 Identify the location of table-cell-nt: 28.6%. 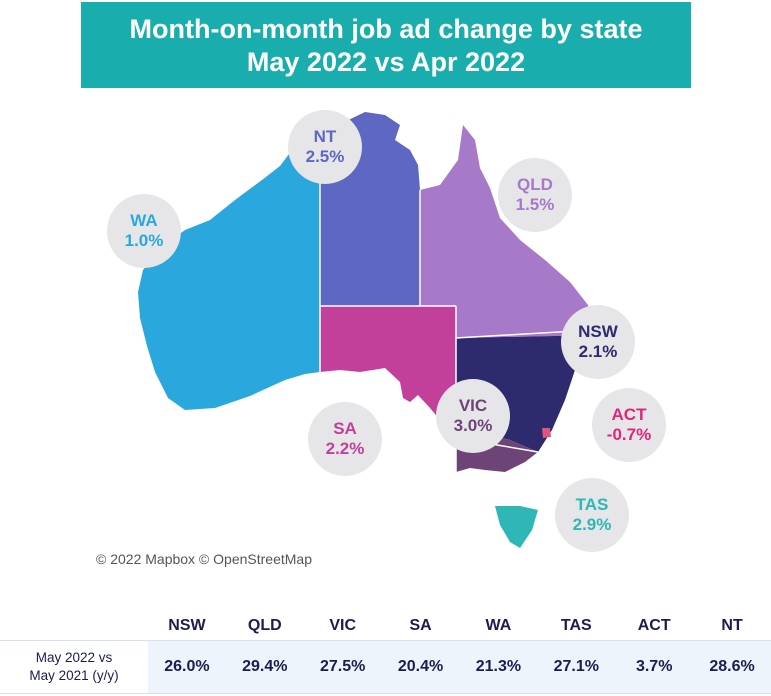
(732, 667).